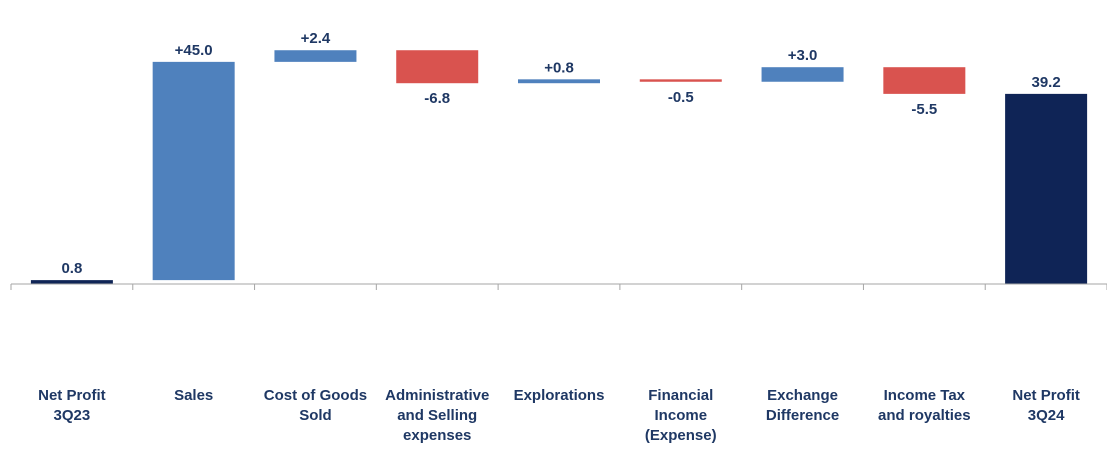 This screenshot has width=1107, height=450. Describe the element at coordinates (1046, 415) in the screenshot. I see `category-label-line: 3Q24` at that location.